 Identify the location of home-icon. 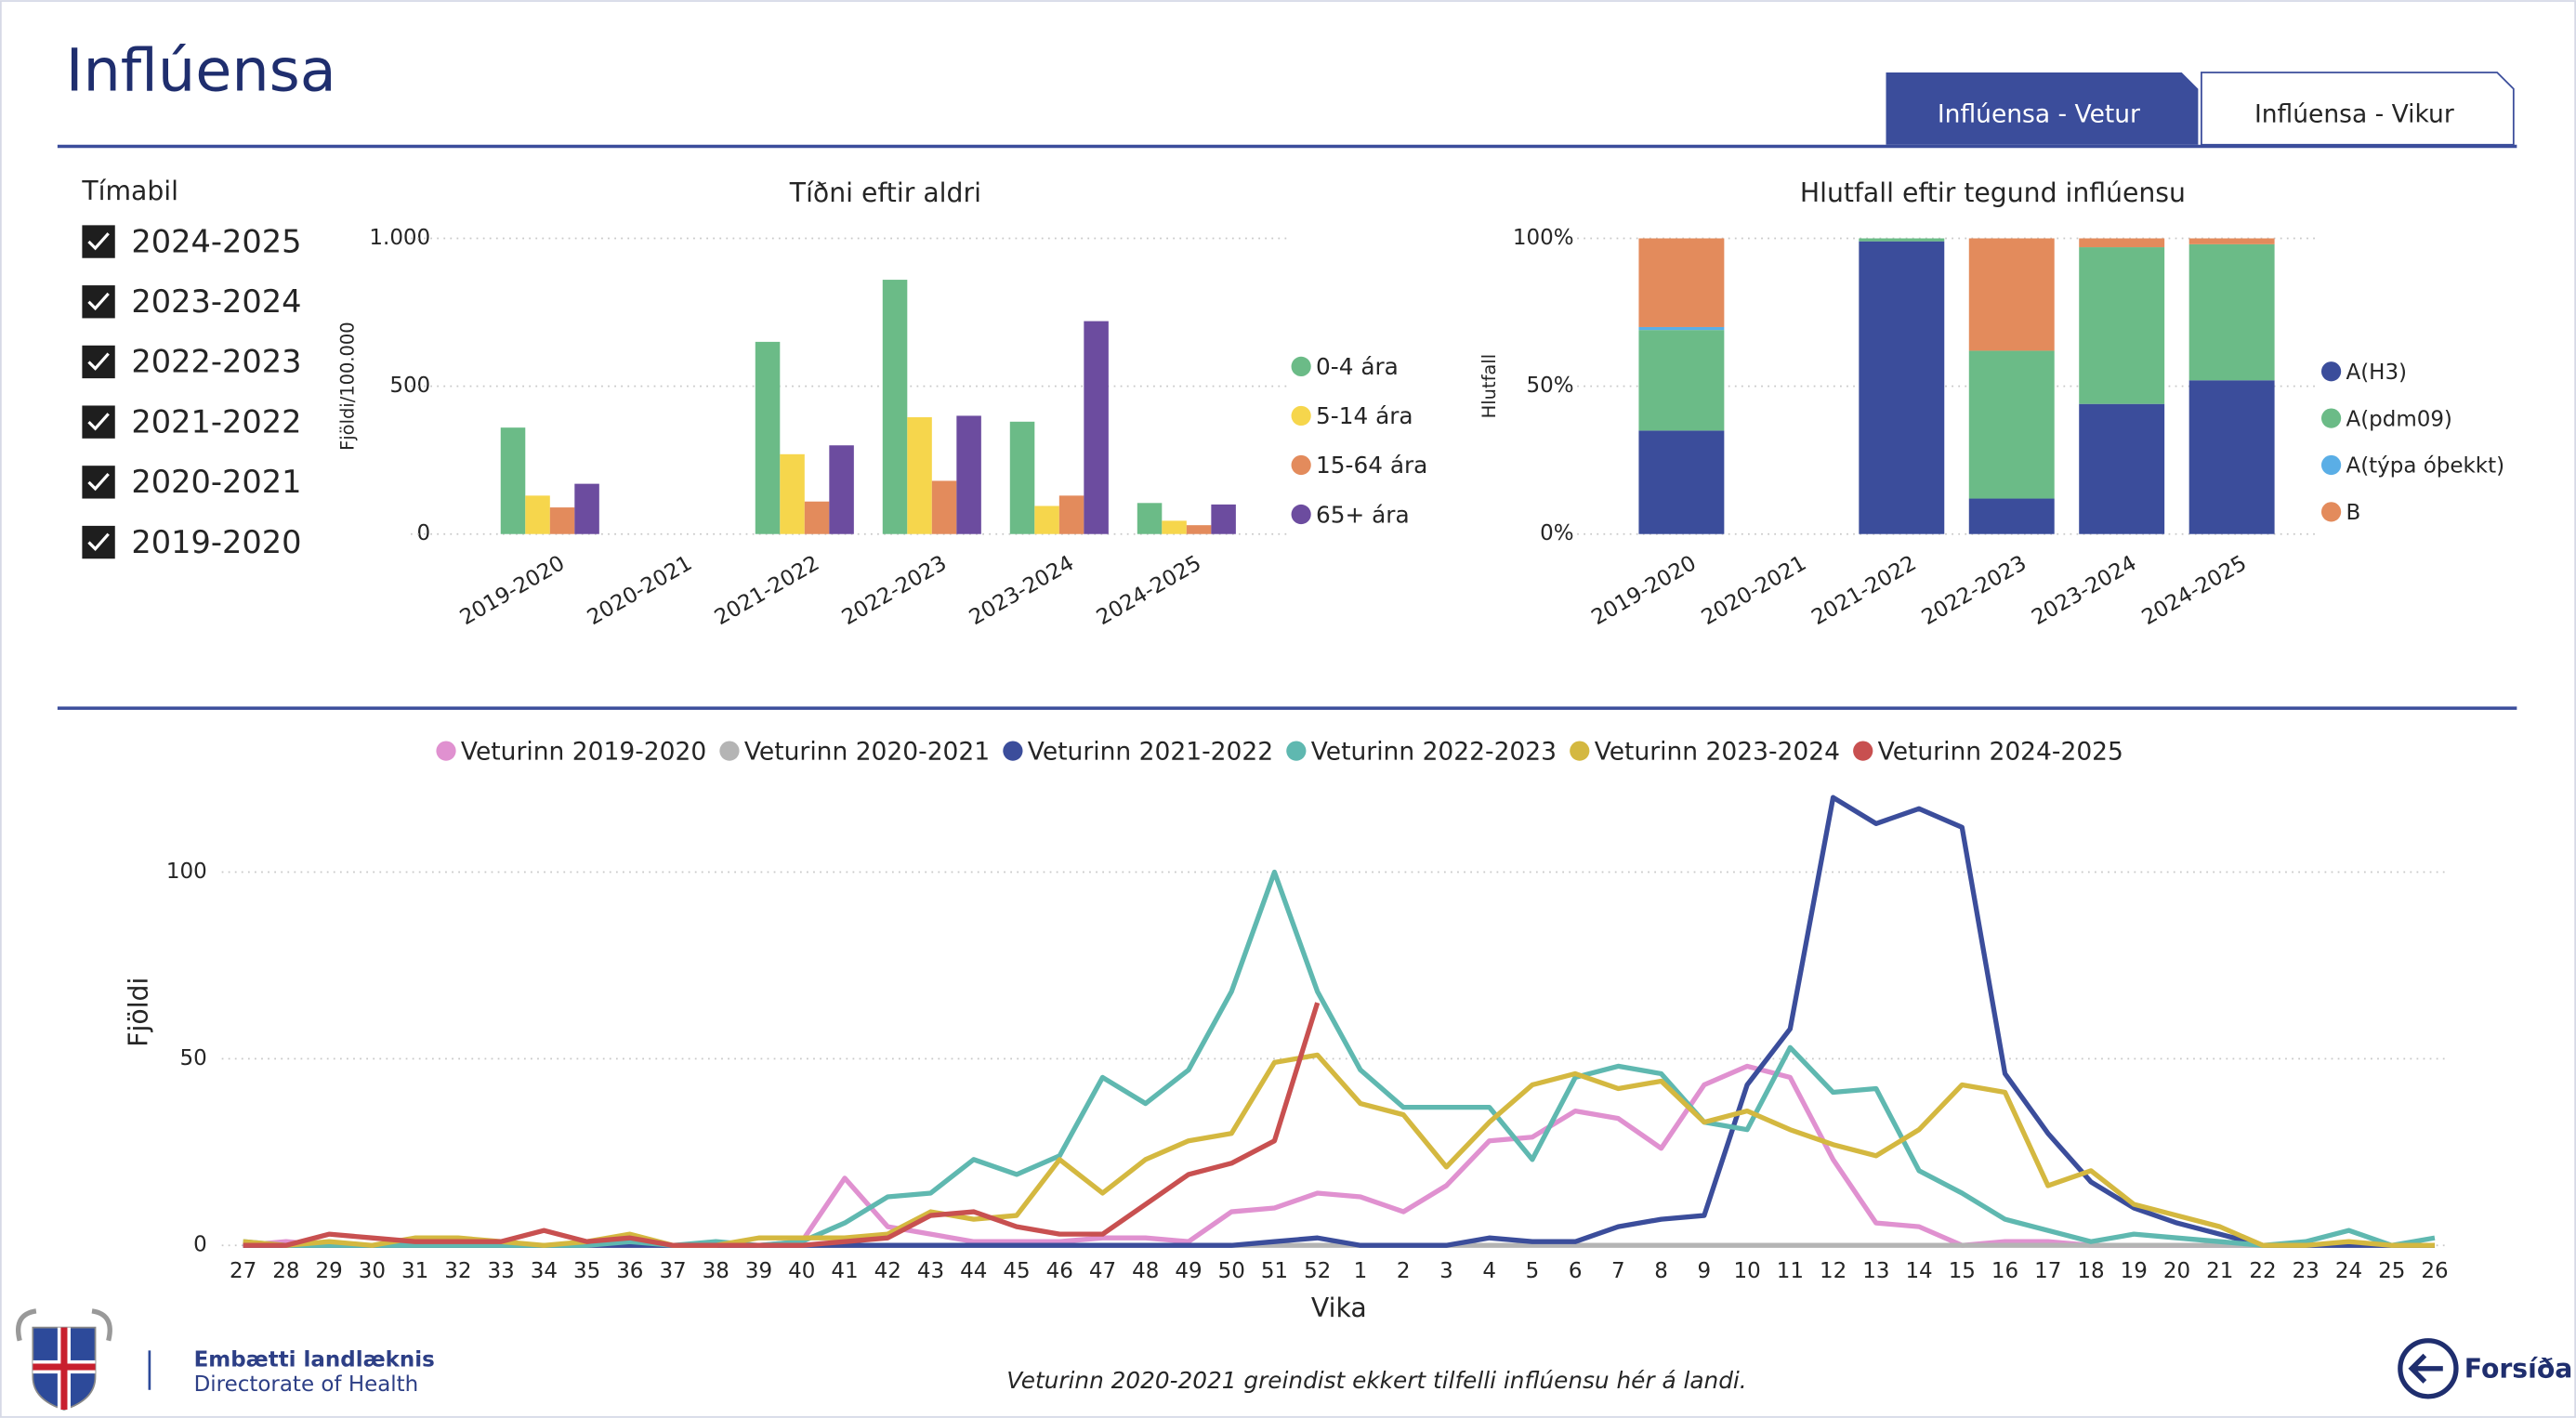
(2428, 1369).